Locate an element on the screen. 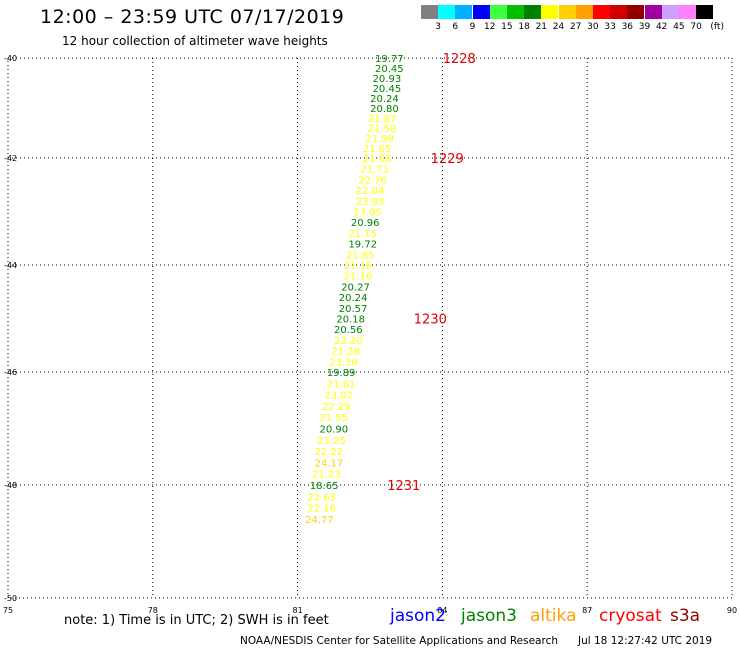 The width and height of the screenshot is (740, 650). wave-height-label: 21.68 is located at coordinates (377, 159).